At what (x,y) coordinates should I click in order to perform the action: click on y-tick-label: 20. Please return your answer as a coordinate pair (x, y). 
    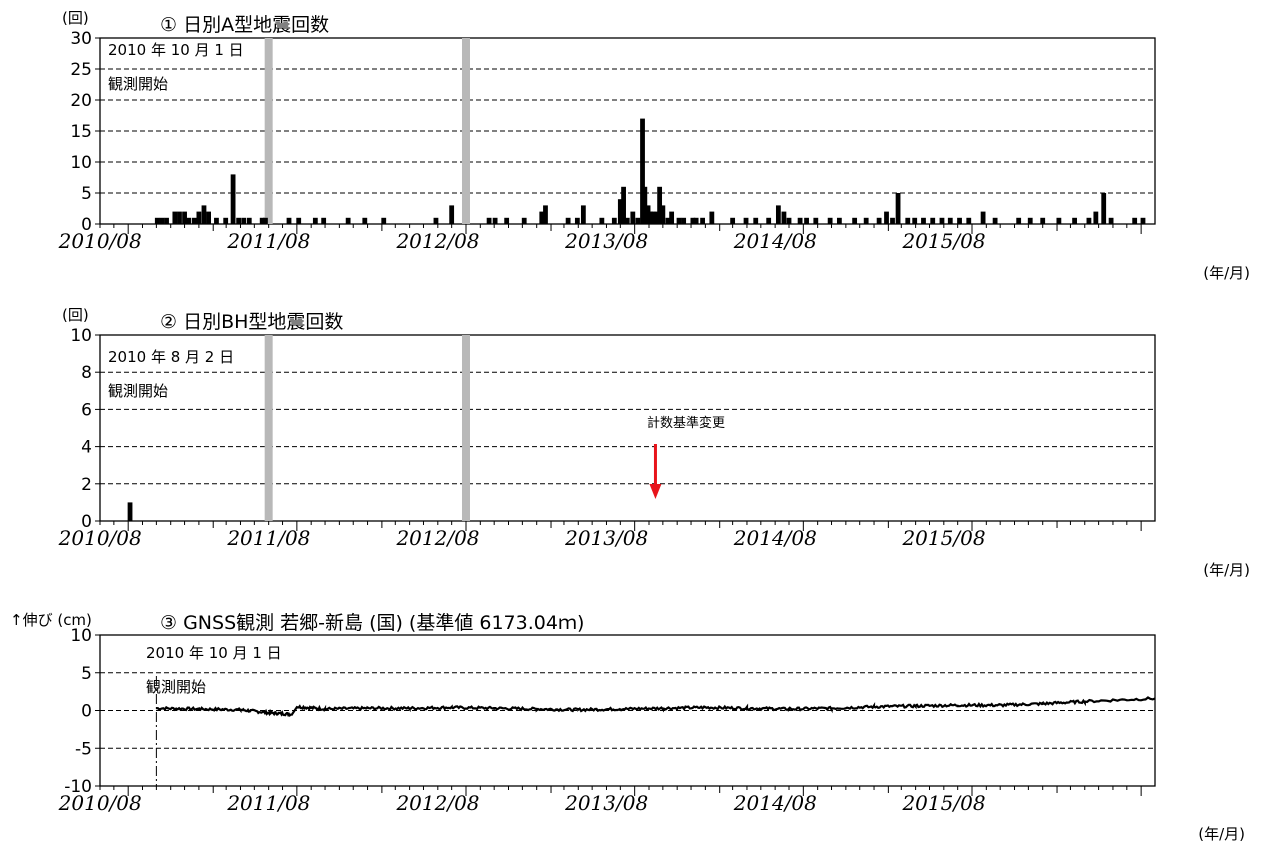
    Looking at the image, I should click on (81, 101).